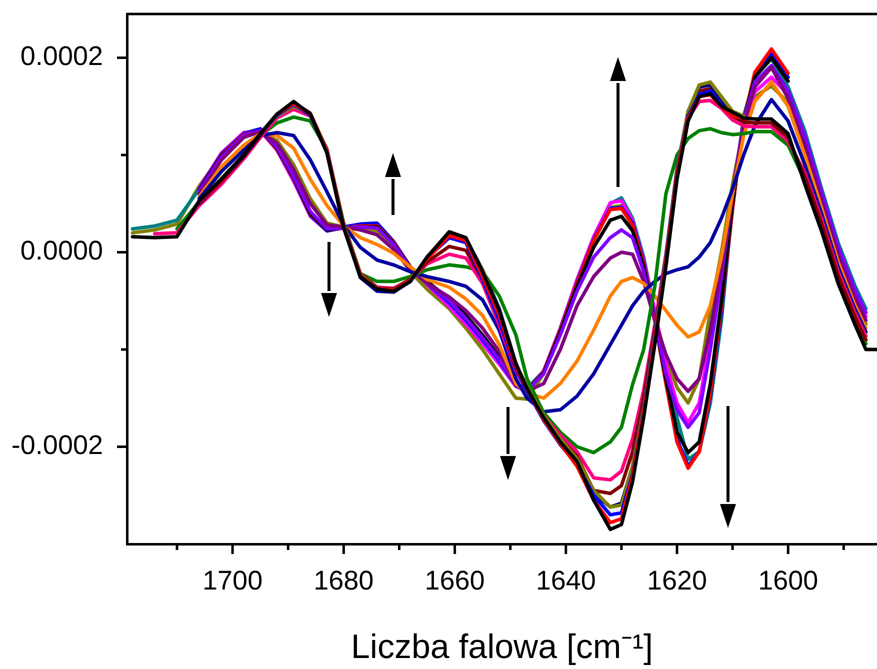  What do you see at coordinates (788, 581) in the screenshot?
I see `x-tick-label: 1600` at bounding box center [788, 581].